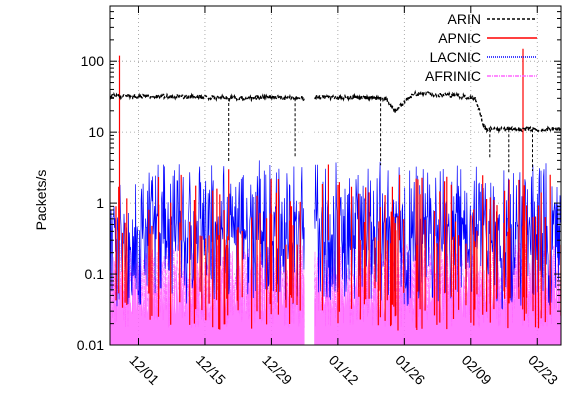 The image size is (576, 398). What do you see at coordinates (464, 19) in the screenshot?
I see `legend-label: ARIN` at bounding box center [464, 19].